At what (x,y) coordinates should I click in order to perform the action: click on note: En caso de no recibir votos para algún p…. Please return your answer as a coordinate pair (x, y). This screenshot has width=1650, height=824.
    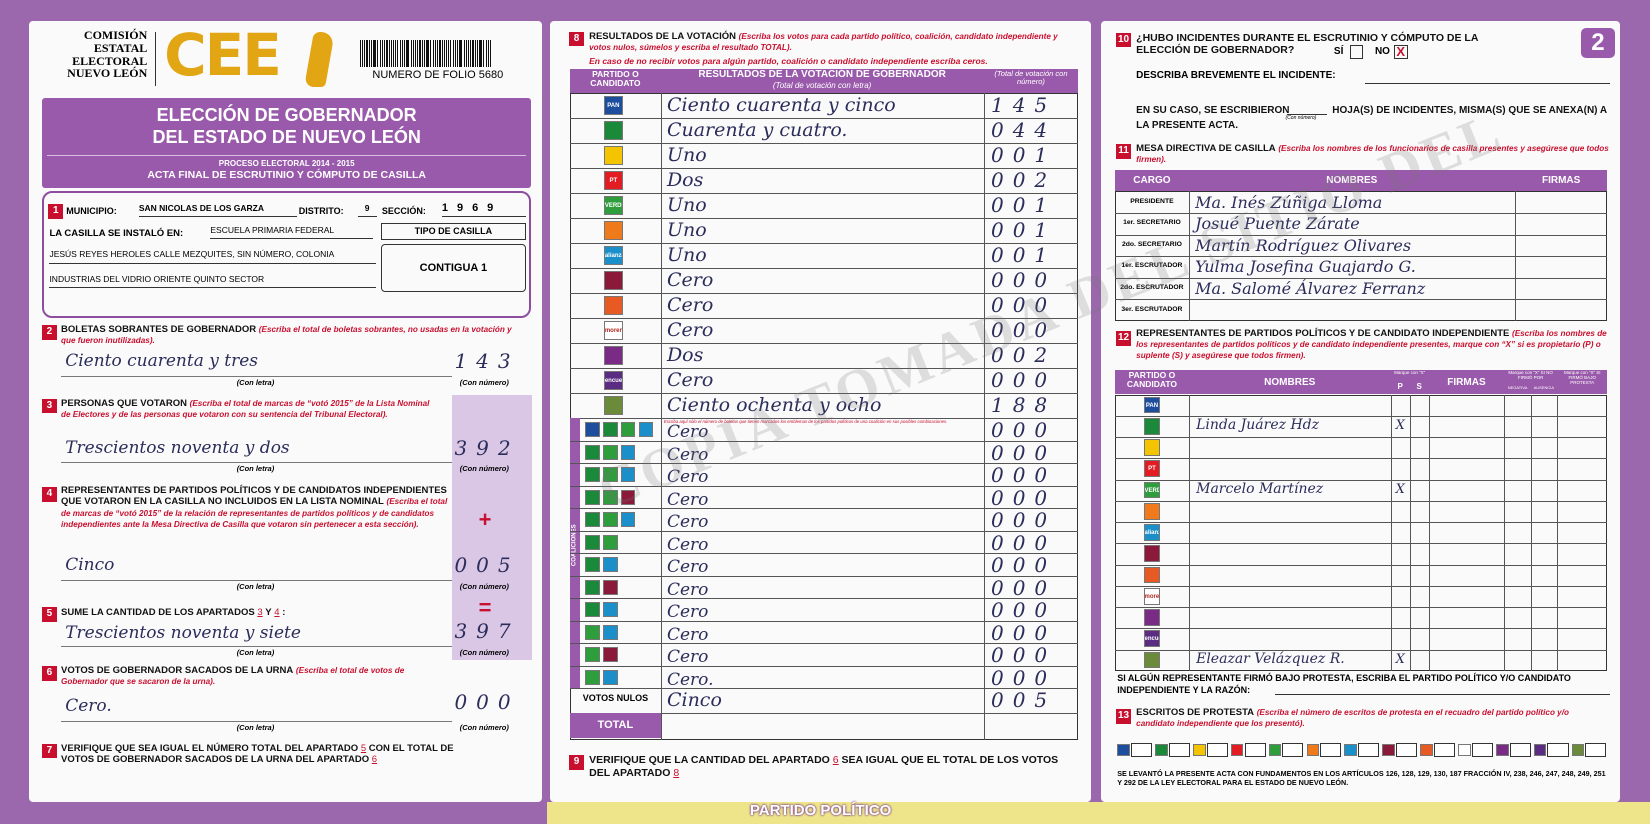
    Looking at the image, I should click on (788, 60).